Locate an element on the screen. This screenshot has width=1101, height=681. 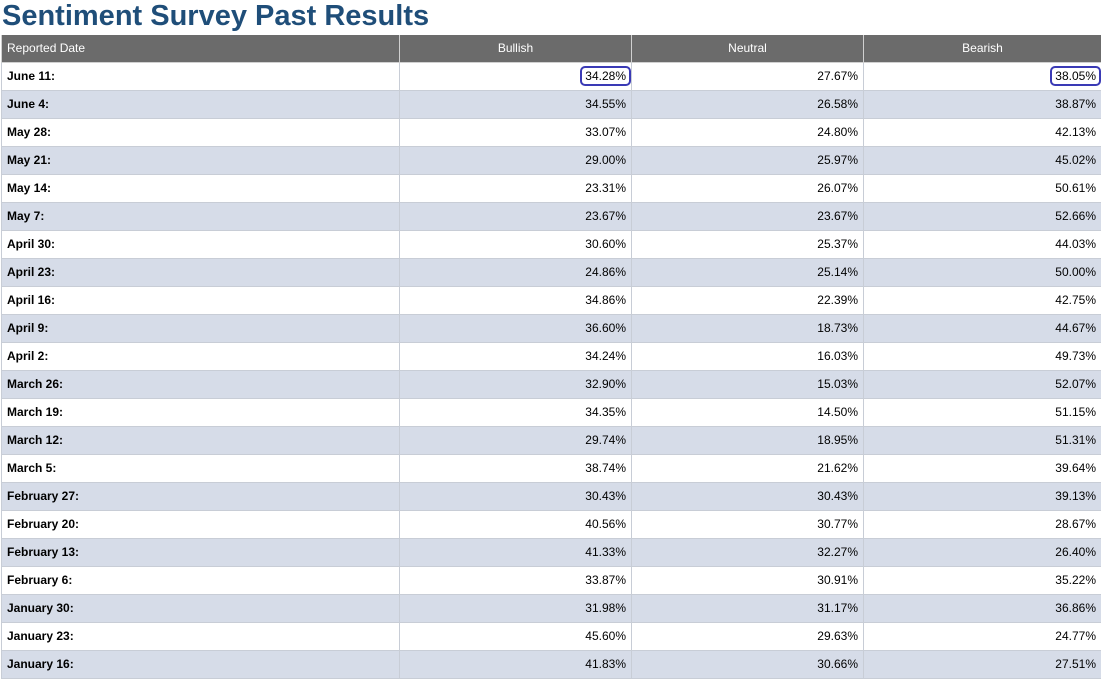
table-row: April 30: 30.60% 25.37% 44.03% is located at coordinates (551, 244).